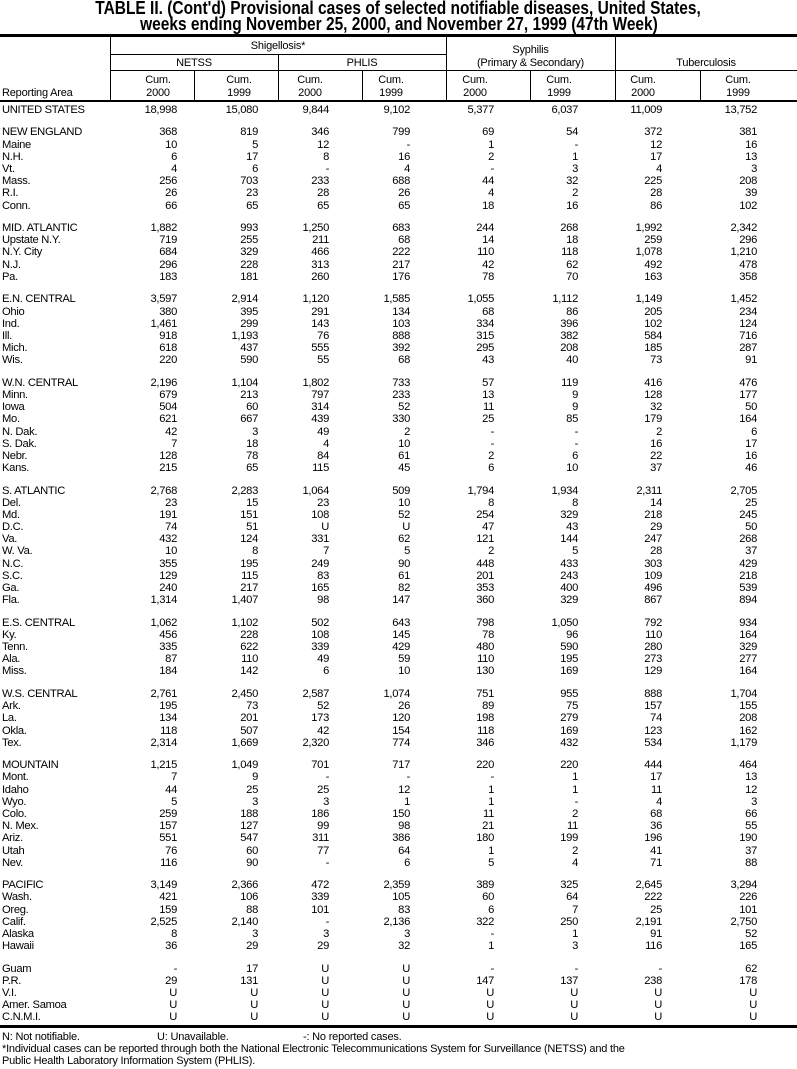 The width and height of the screenshot is (797, 1069). What do you see at coordinates (398, 564) in the screenshot?
I see `table-row: N.C. 355 195 249 90 448 433 303 429` at bounding box center [398, 564].